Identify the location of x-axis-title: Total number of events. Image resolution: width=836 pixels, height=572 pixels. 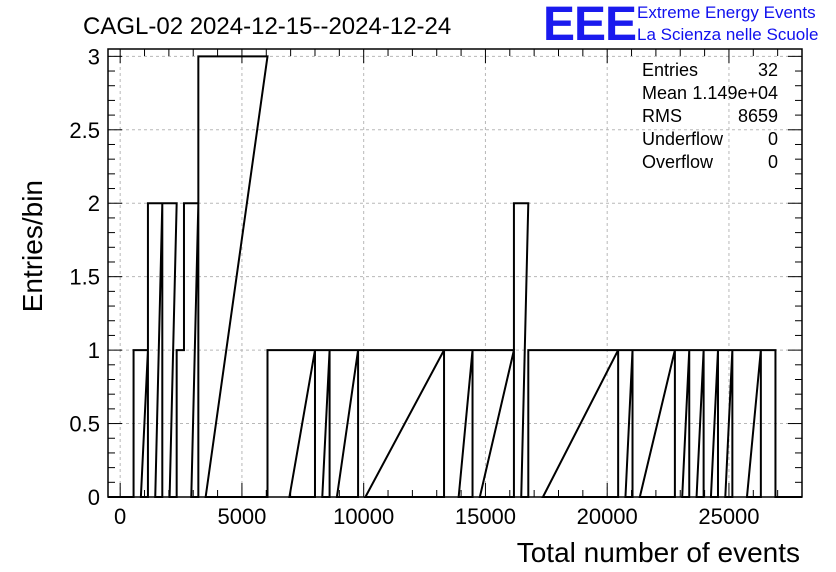
(658, 552).